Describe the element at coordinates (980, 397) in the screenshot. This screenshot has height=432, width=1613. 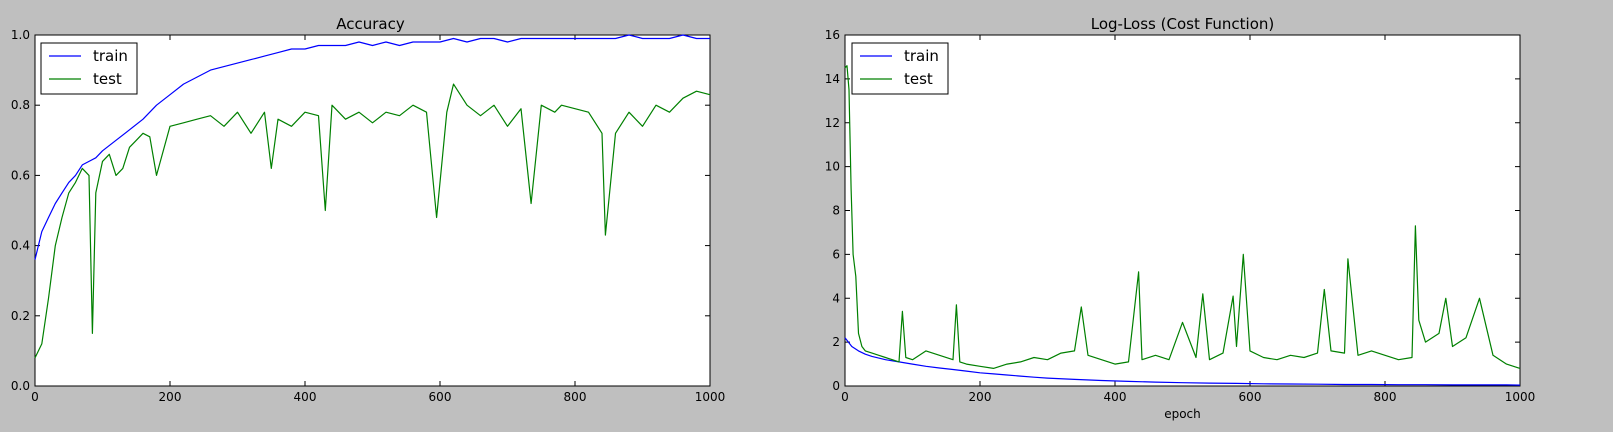
I see `logloss-x-tick-label: 200` at that location.